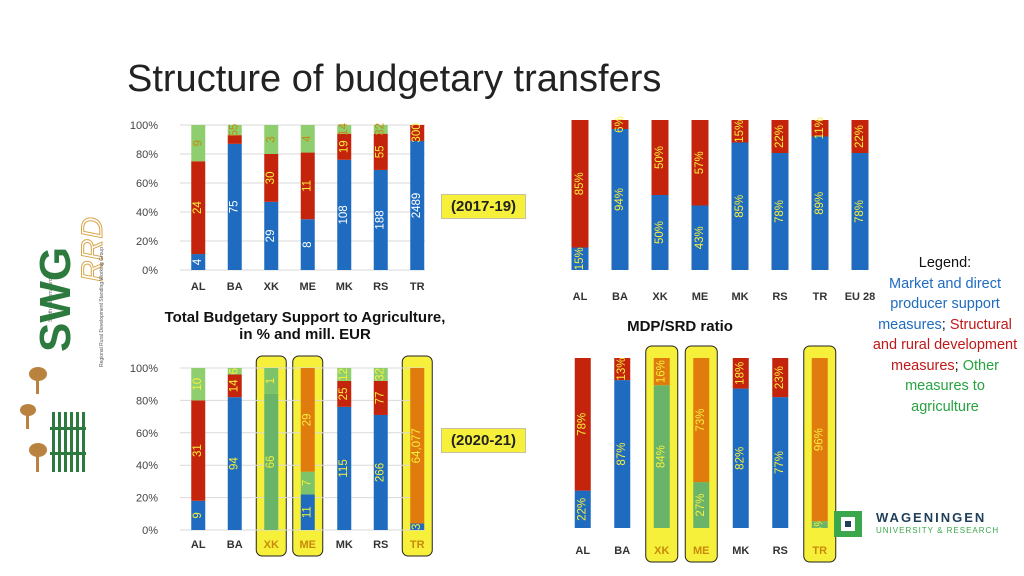 The height and width of the screenshot is (576, 1024). Describe the element at coordinates (484, 206) in the screenshot. I see `period-label-2017-19: (2017-19)` at that location.